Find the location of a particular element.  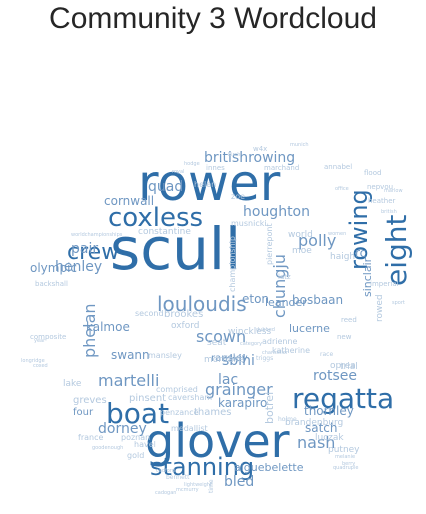

word-mansley: mansley is located at coordinates (165, 355).